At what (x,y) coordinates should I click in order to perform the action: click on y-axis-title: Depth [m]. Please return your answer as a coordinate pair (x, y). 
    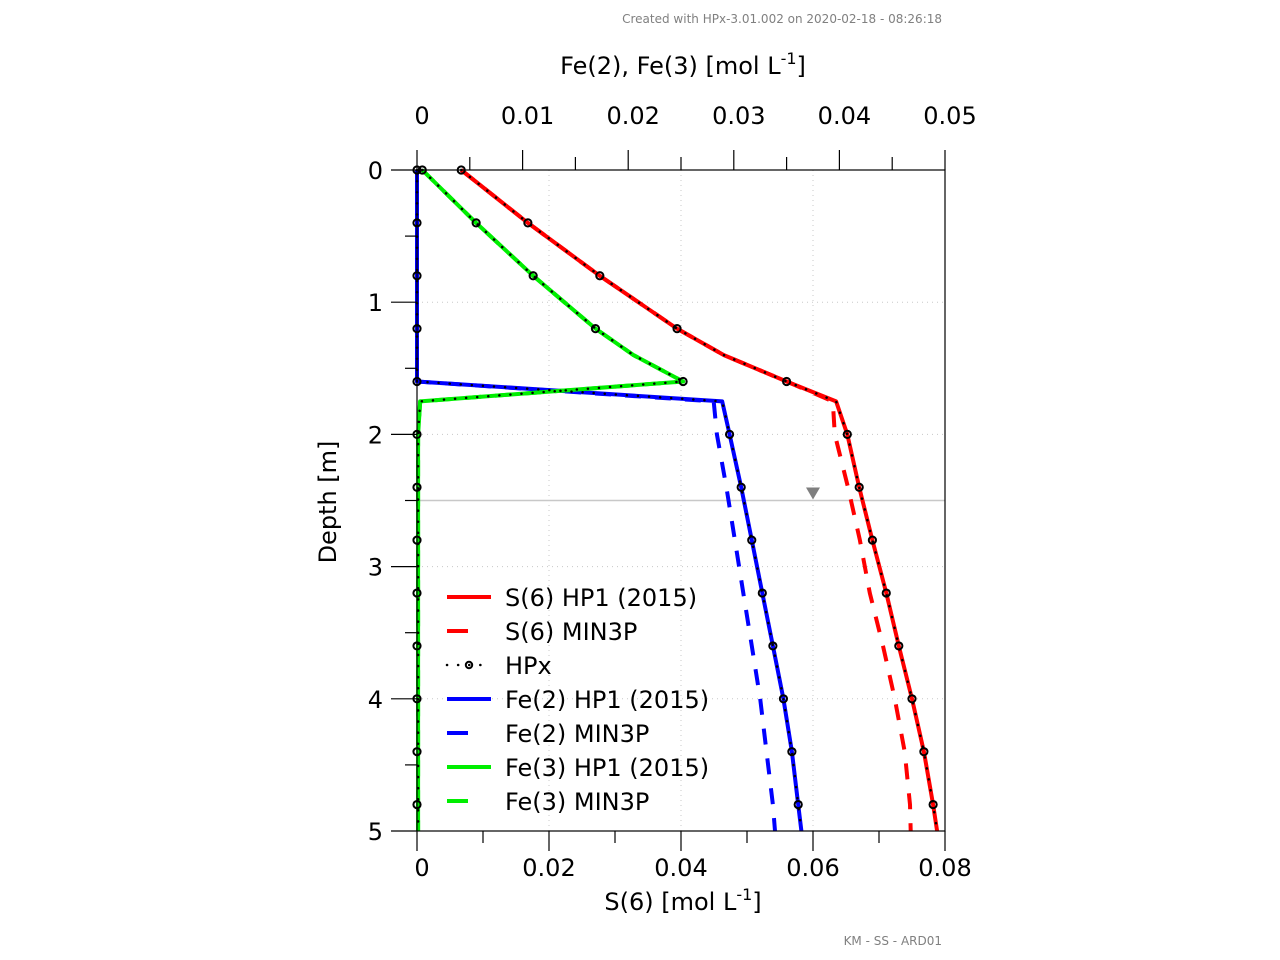
    Looking at the image, I should click on (328, 502).